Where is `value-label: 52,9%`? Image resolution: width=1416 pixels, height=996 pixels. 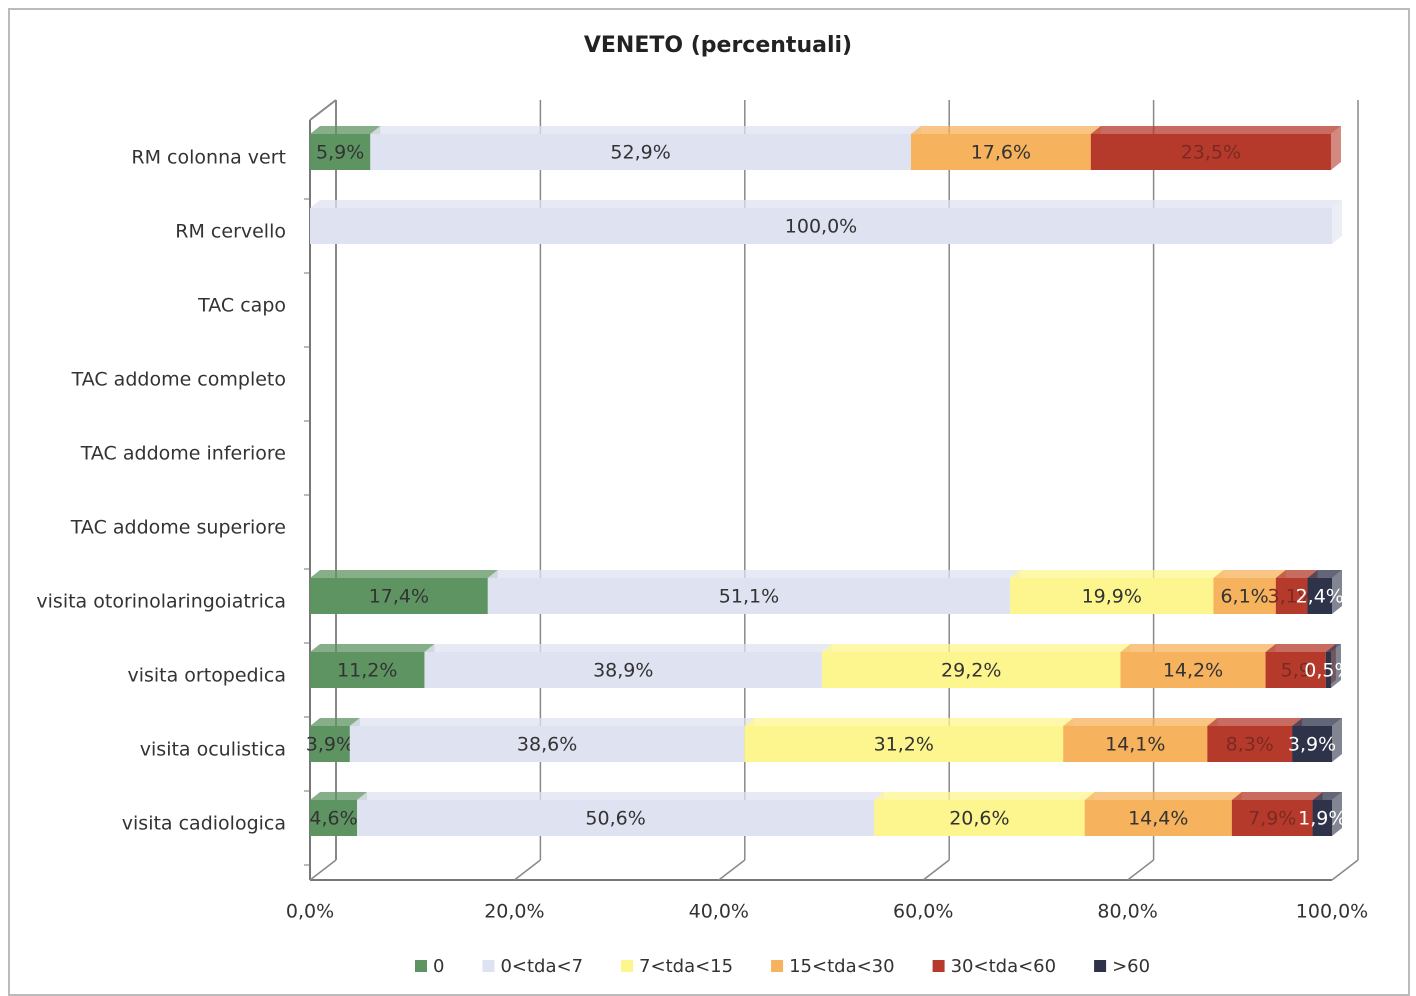
value-label: 52,9% is located at coordinates (640, 153).